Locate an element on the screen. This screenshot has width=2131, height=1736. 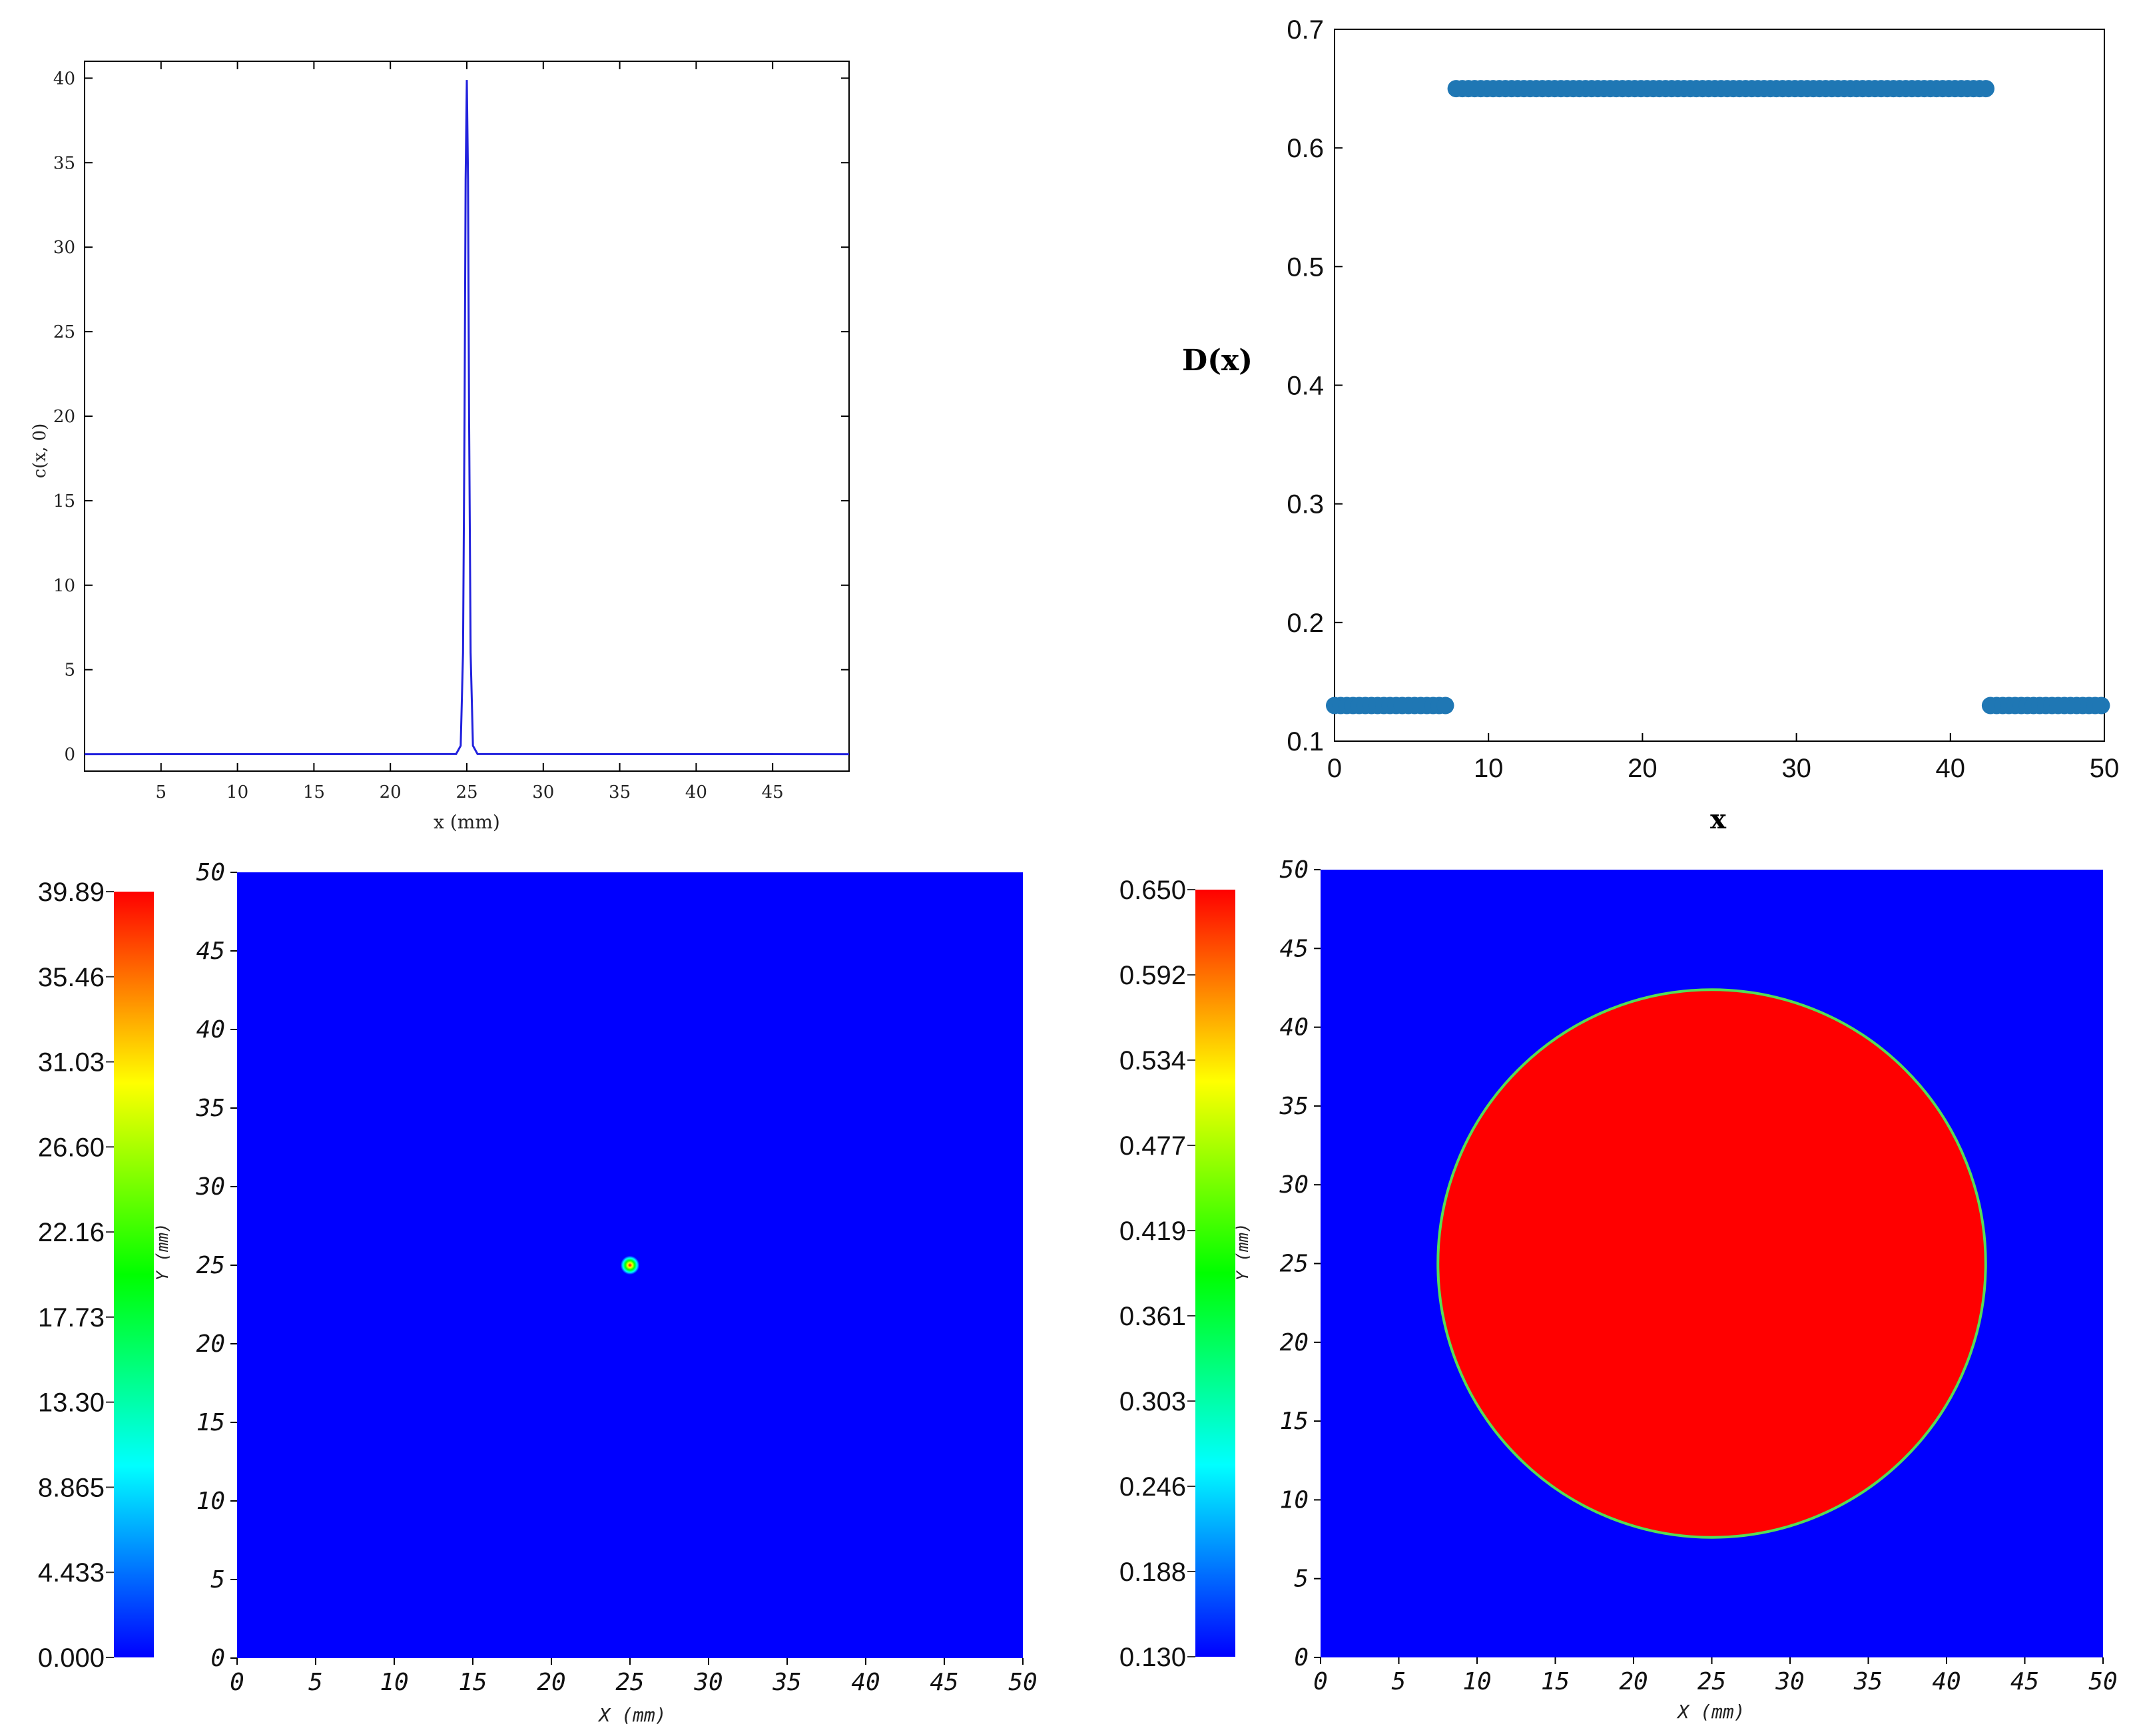
diffusivity-map-ylabel: Y (mm) is located at coordinates (1242, 1252).